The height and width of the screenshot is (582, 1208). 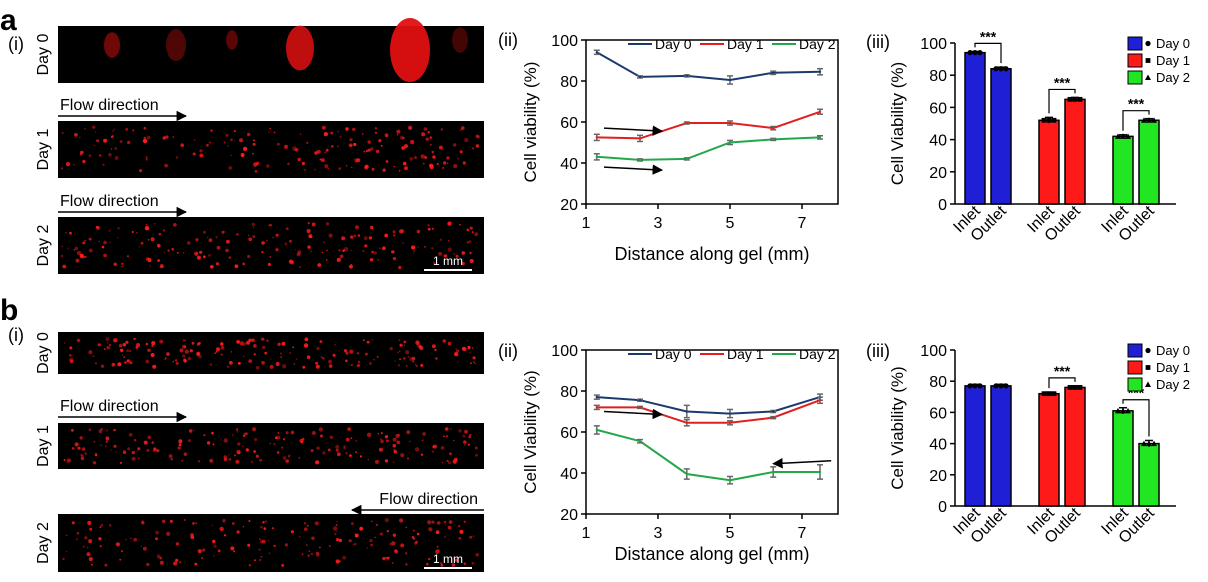 What do you see at coordinates (686, 474) in the screenshot?
I see `b-ii-series-2-point` at bounding box center [686, 474].